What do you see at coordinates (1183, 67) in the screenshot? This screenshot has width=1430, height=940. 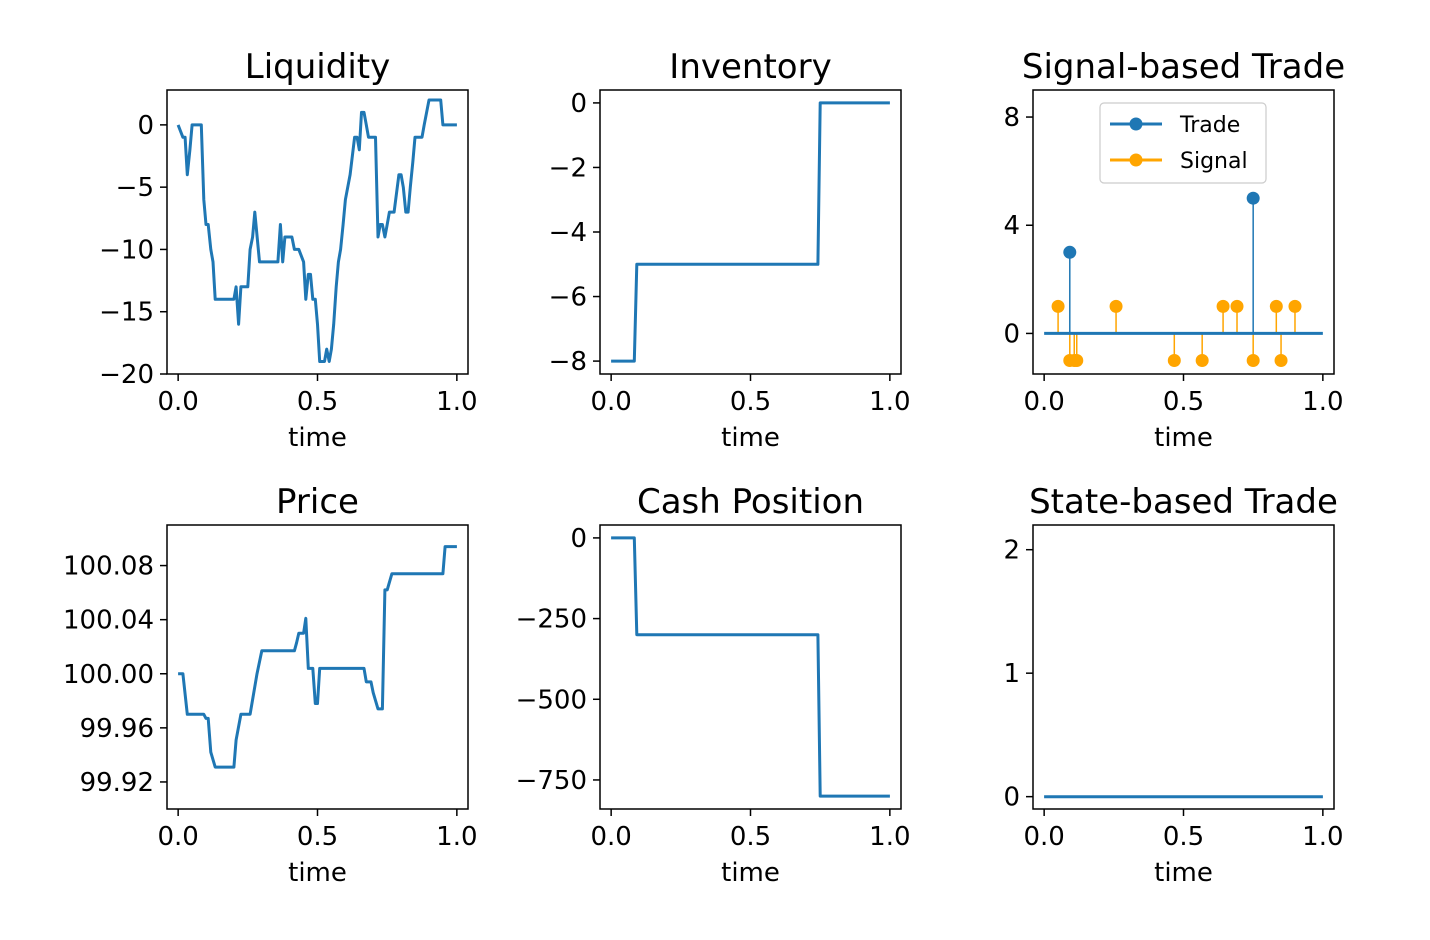 I see `signal-based-trade-title: Signal-based Trade` at bounding box center [1183, 67].